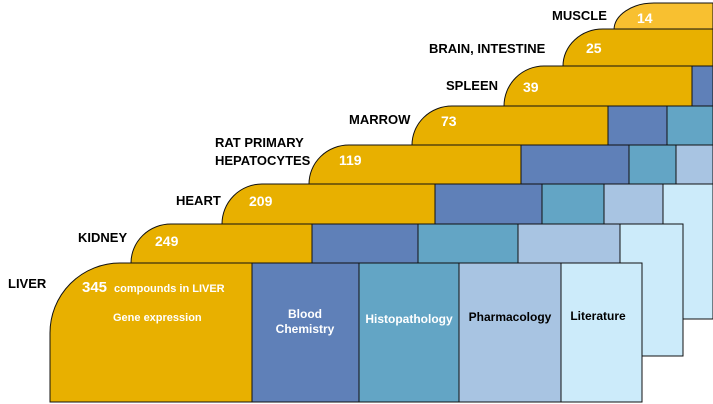 This screenshot has height=404, width=713. I want to click on heart-blood-chemistry, so click(488, 204).